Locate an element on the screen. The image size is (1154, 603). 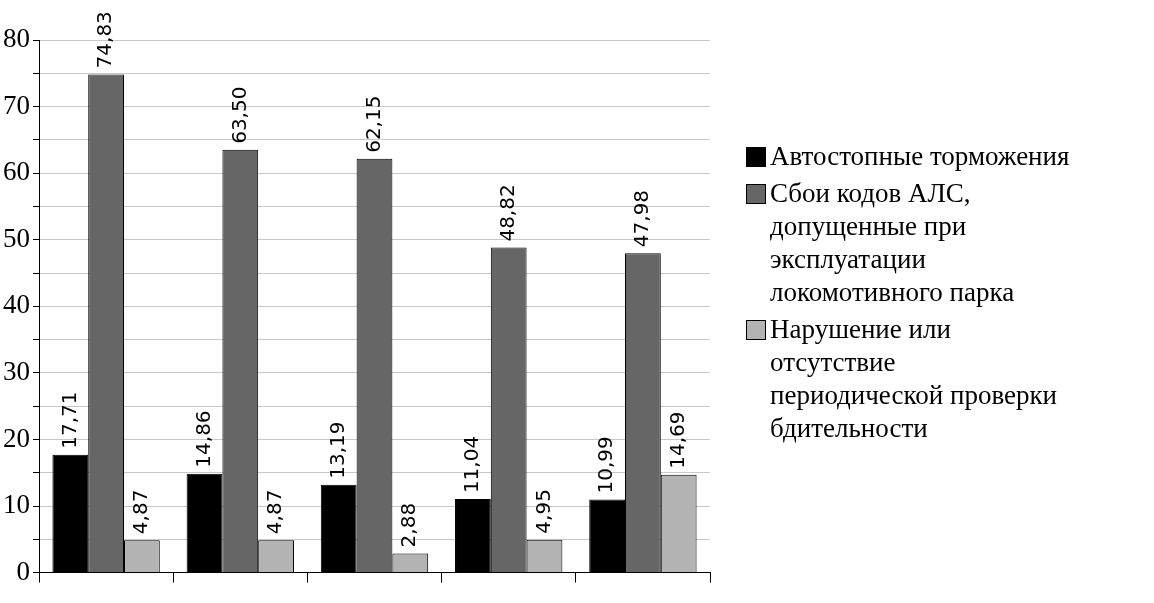
y-tick-label: 80 is located at coordinates (16, 38).